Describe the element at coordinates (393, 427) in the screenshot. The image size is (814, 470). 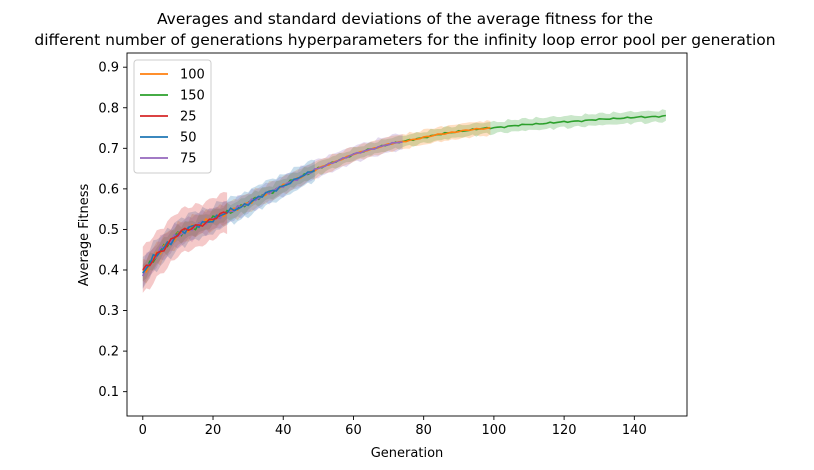
I see `x-axis-ticks: 0 20 40 60 80 100 120 140` at that location.